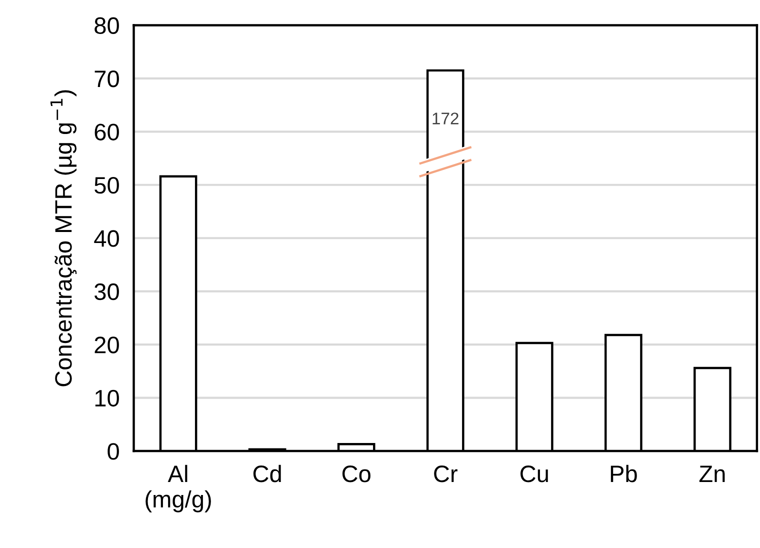 This screenshot has width=760, height=548. What do you see at coordinates (445, 118) in the screenshot?
I see `annotation: 172` at bounding box center [445, 118].